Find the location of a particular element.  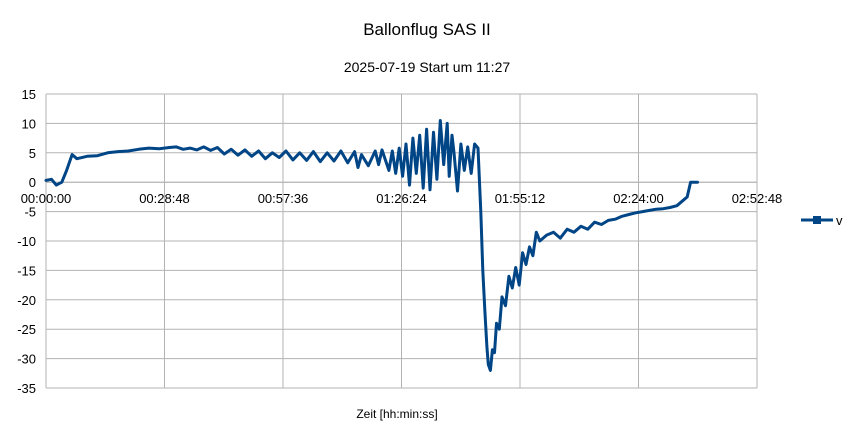

y-tick-label: -15 is located at coordinates (26, 270).